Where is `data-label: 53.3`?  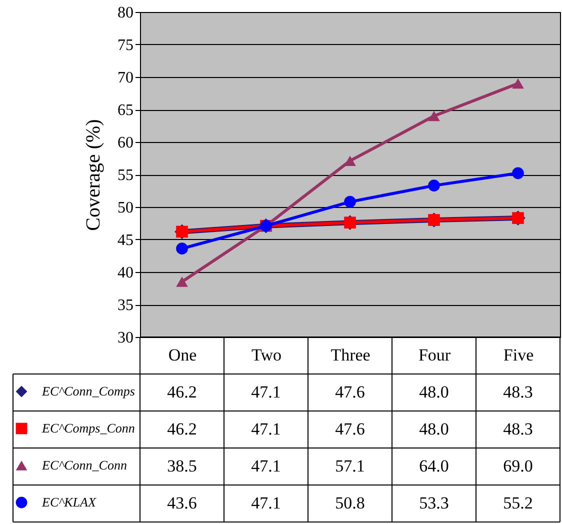
data-label: 53.3 is located at coordinates (434, 503).